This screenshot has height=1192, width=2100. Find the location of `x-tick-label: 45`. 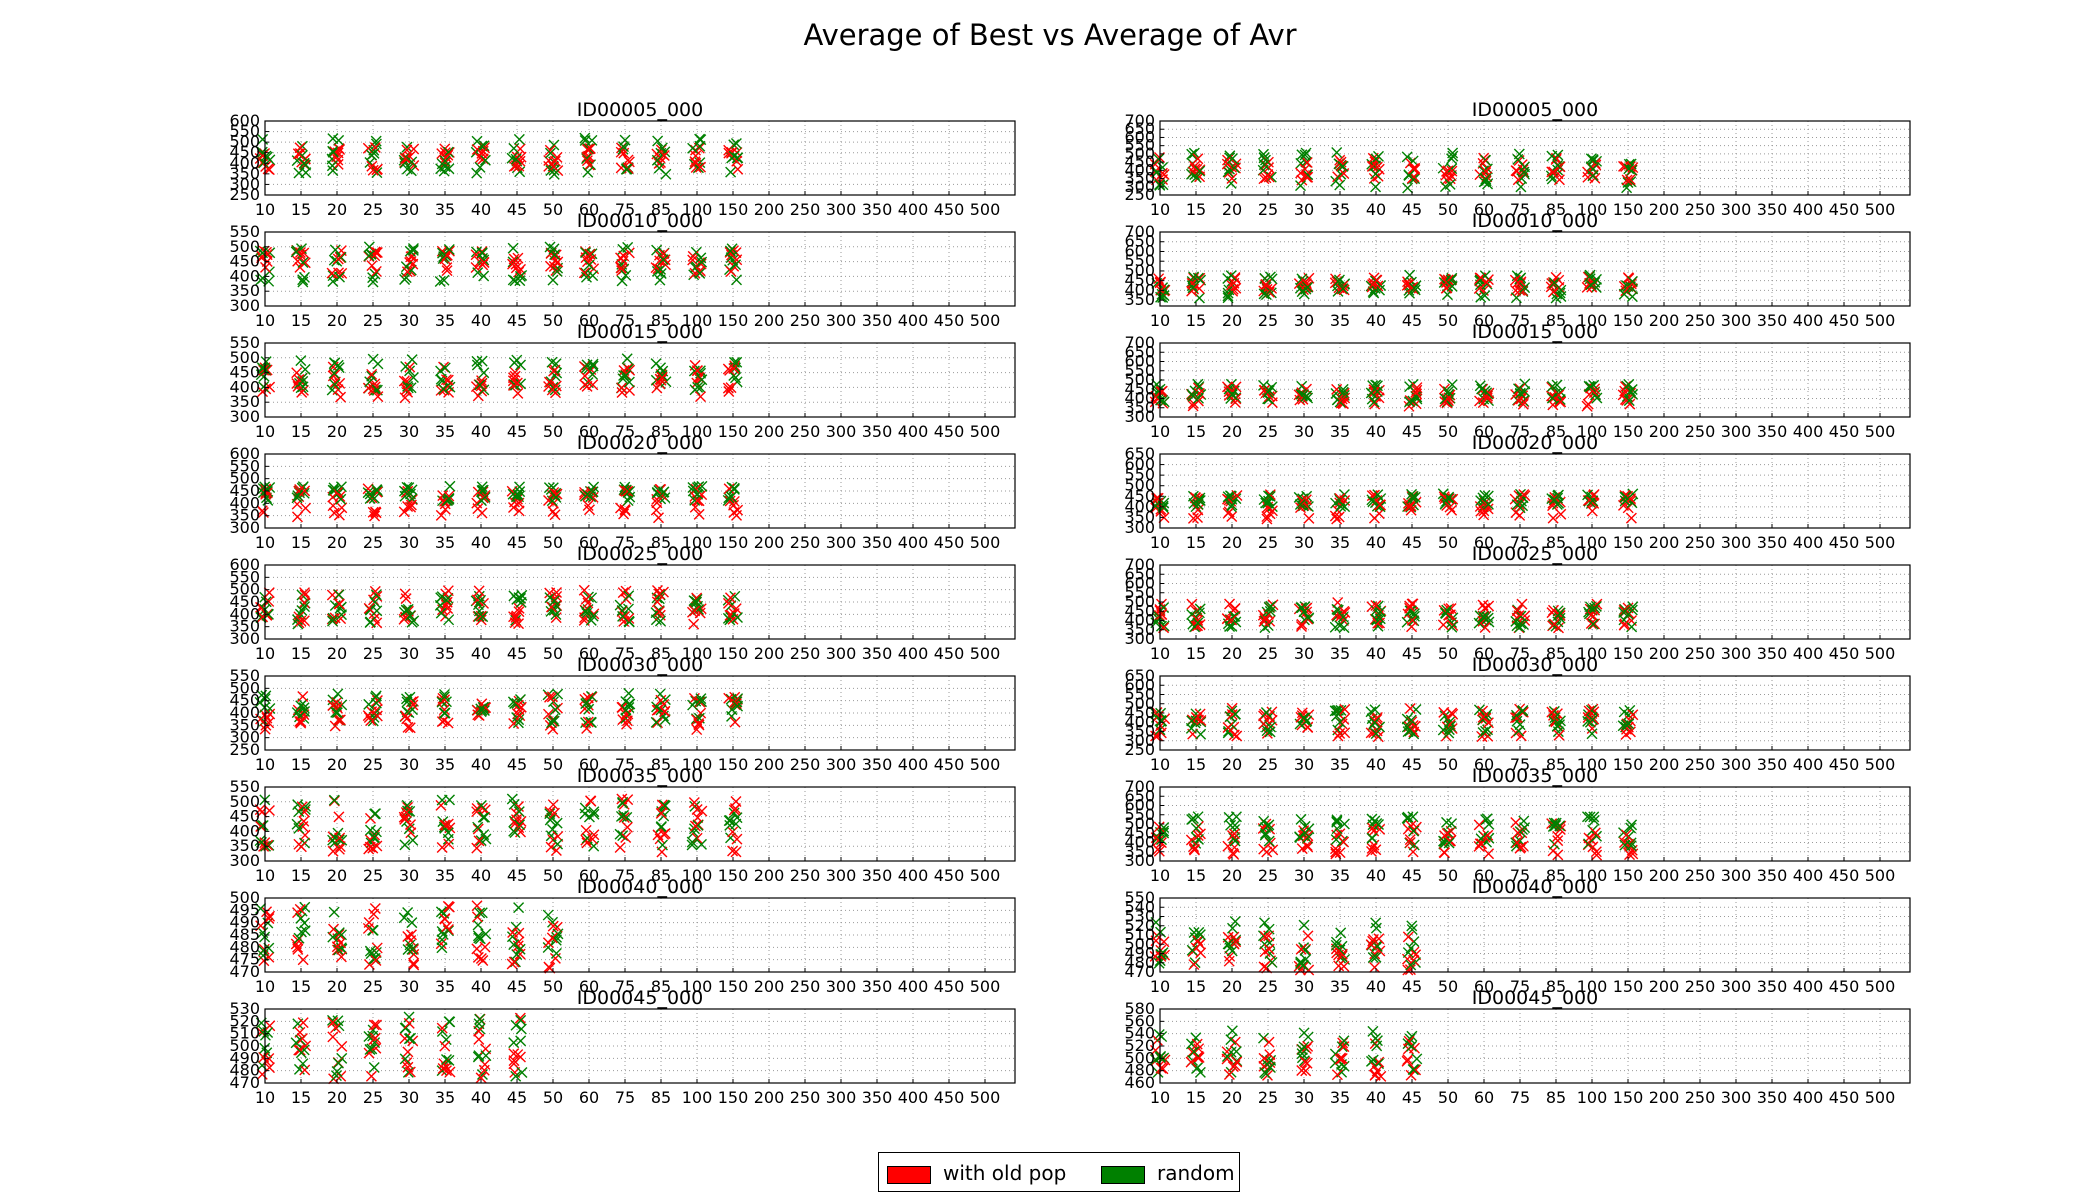

x-tick-label: 45 is located at coordinates (517, 431).